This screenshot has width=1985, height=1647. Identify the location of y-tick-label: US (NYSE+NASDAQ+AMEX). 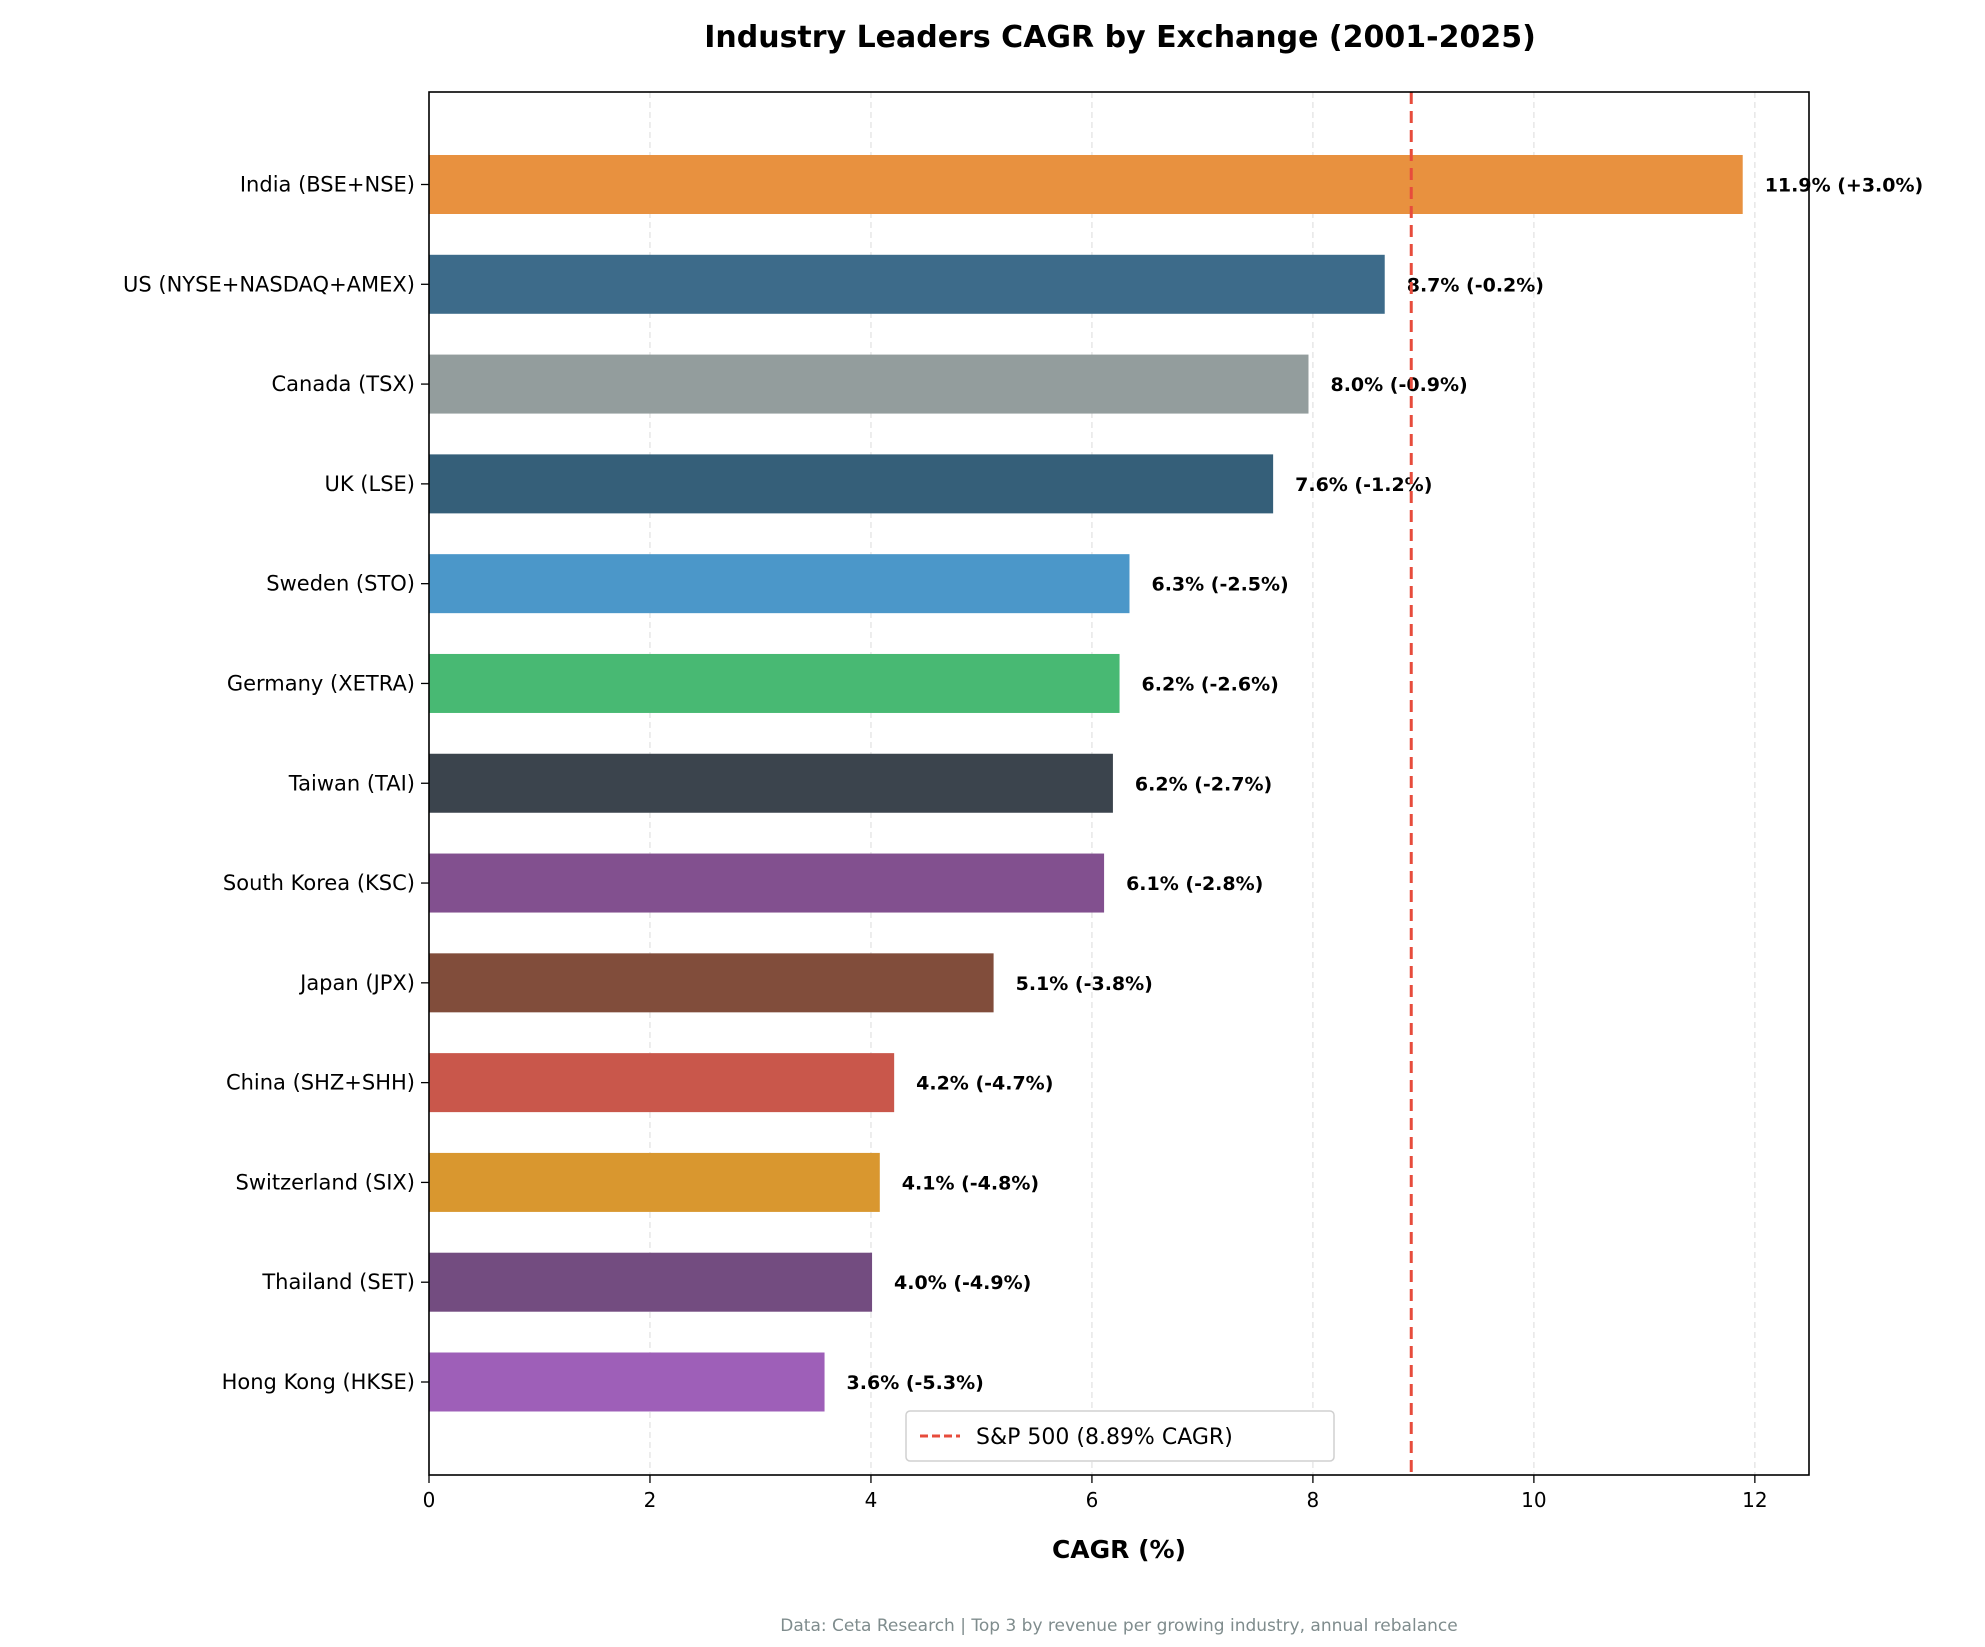
(269, 284).